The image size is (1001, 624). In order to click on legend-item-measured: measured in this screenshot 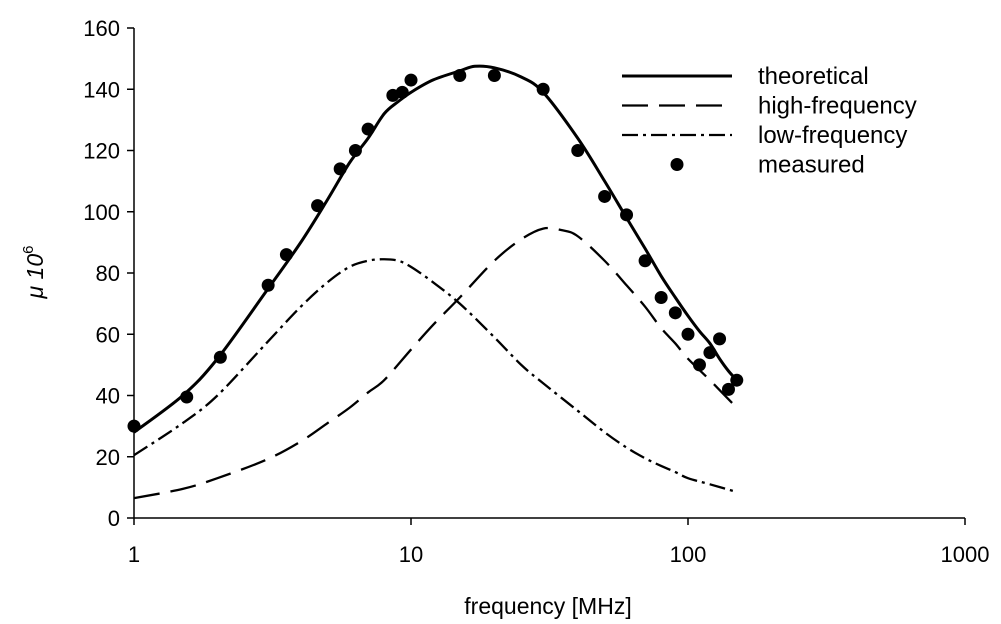, I will do `click(767, 165)`.